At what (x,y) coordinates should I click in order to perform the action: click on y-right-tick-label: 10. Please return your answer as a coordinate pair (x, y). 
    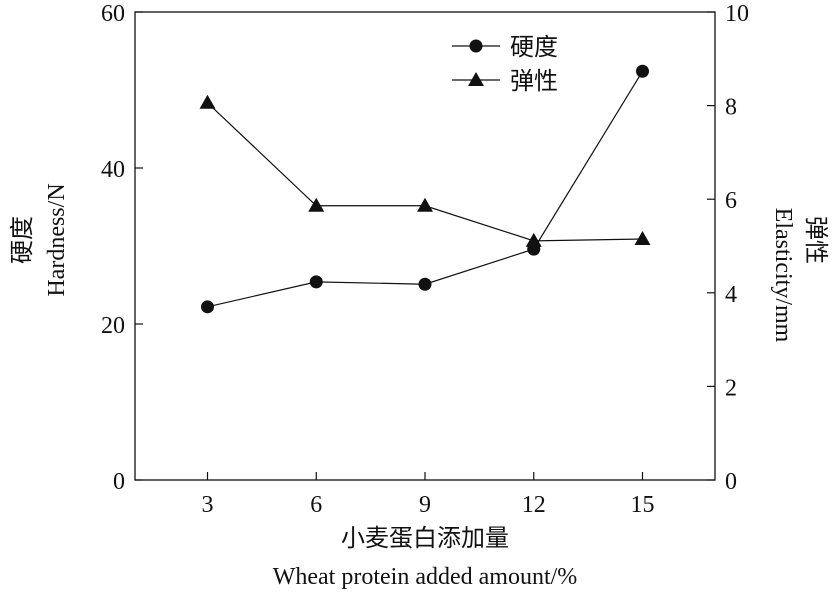
    Looking at the image, I should click on (737, 14).